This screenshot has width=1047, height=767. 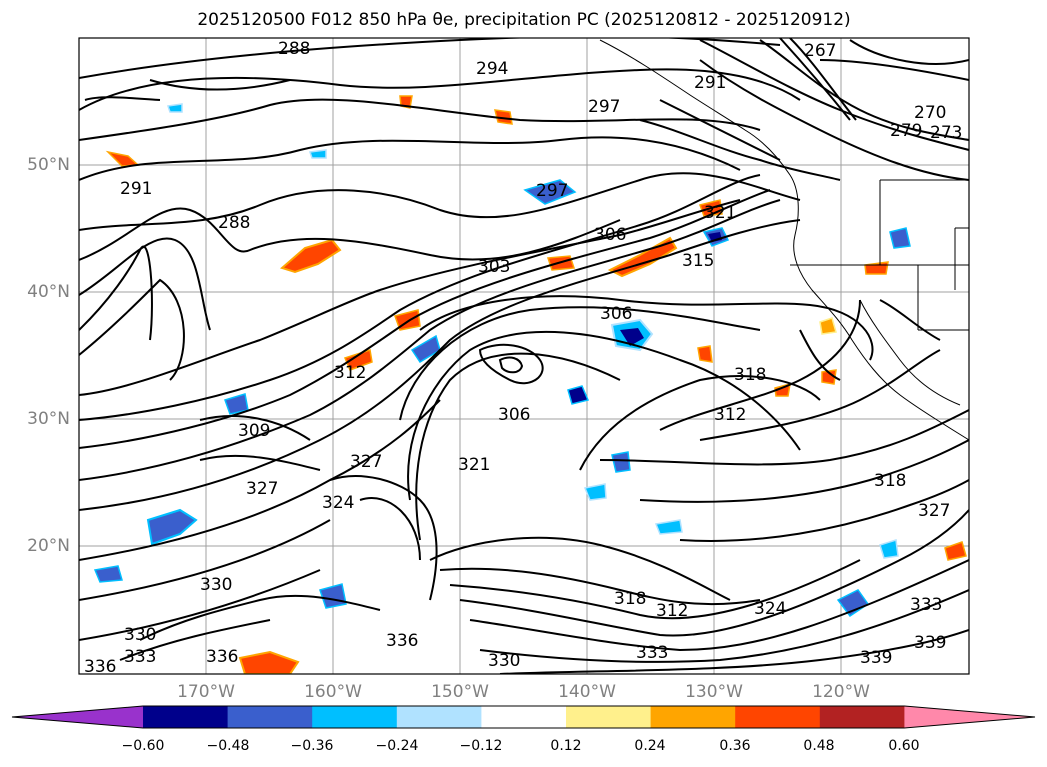 I want to click on lon-label: 130°W, so click(x=714, y=692).